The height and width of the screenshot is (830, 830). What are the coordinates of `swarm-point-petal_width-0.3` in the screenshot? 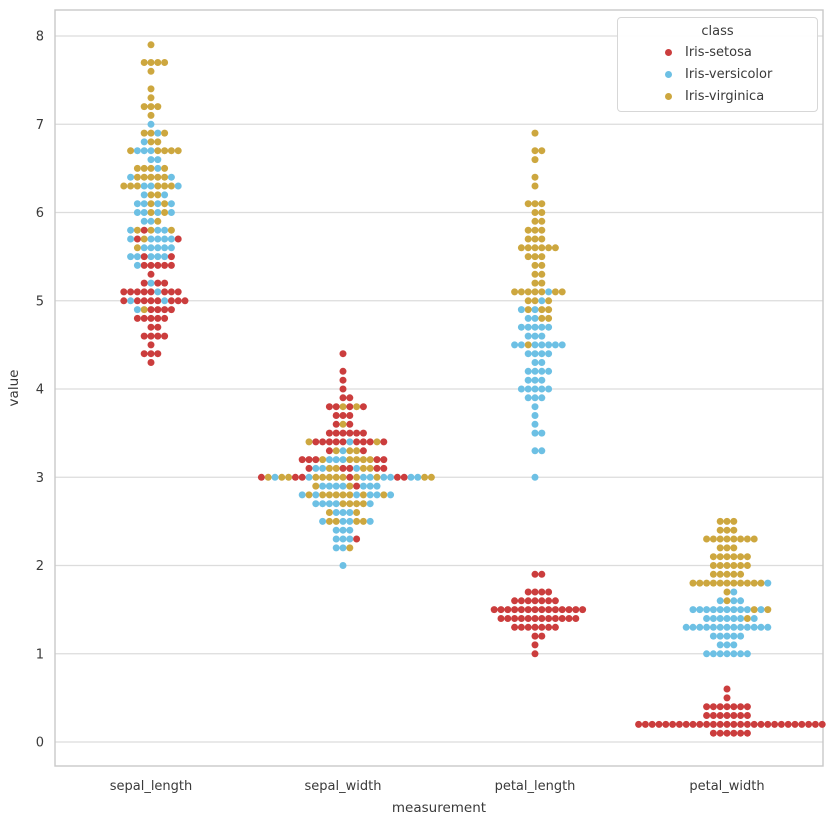 It's located at (713, 715).